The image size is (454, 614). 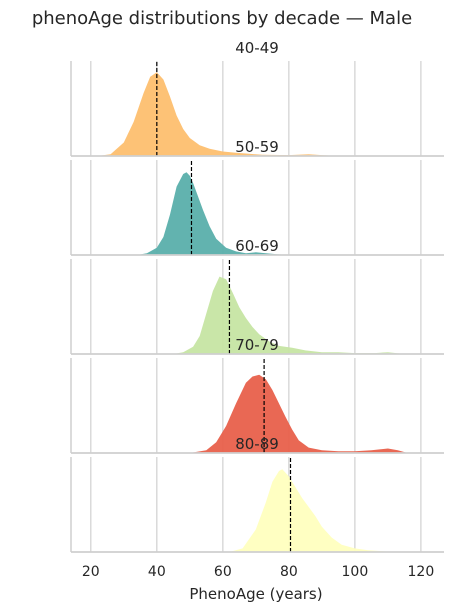 What do you see at coordinates (91, 572) in the screenshot?
I see `x-tick-label: 20` at bounding box center [91, 572].